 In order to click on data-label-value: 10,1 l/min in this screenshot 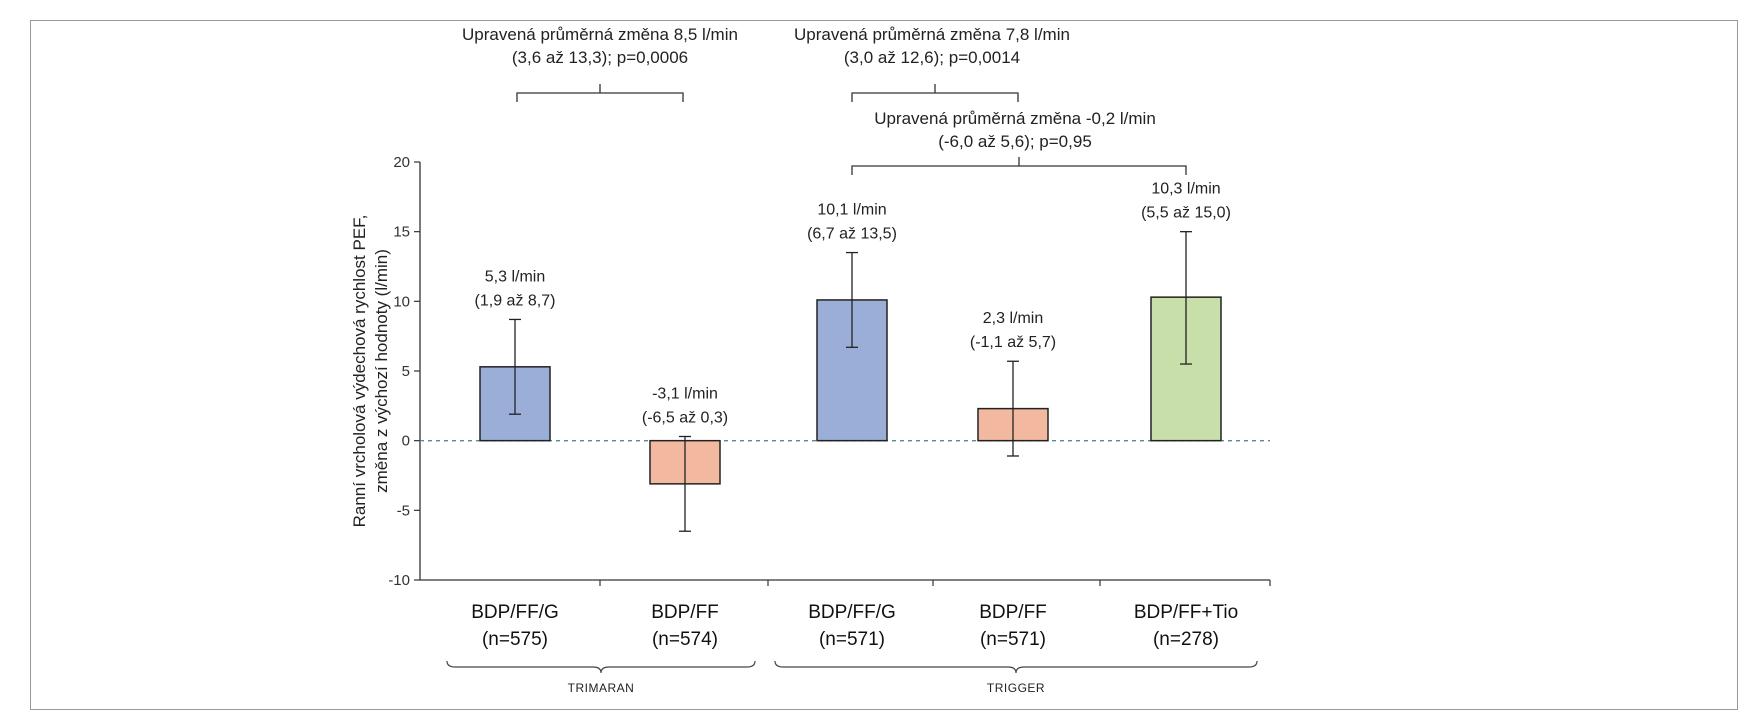, I will do `click(851, 210)`.